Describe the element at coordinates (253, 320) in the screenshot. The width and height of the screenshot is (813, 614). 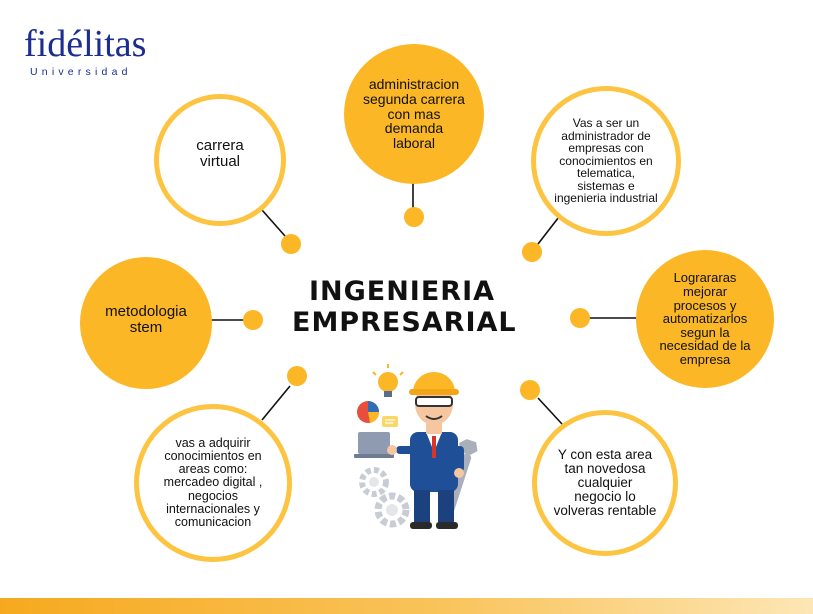
I see `connector-dot-left` at that location.